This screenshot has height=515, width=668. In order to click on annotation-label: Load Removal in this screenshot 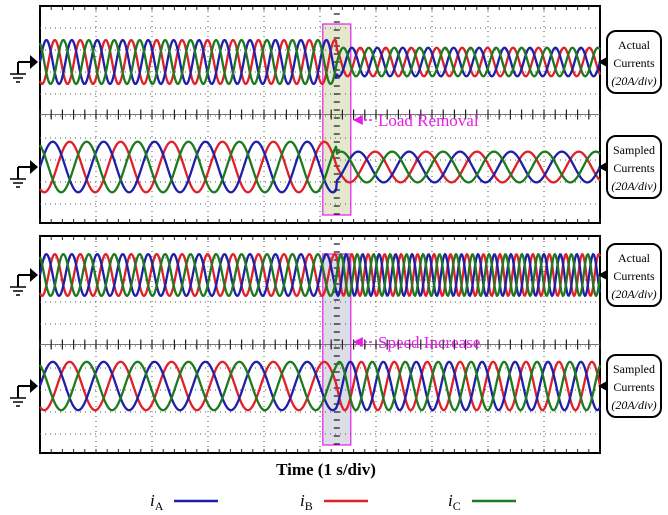, I will do `click(428, 120)`.